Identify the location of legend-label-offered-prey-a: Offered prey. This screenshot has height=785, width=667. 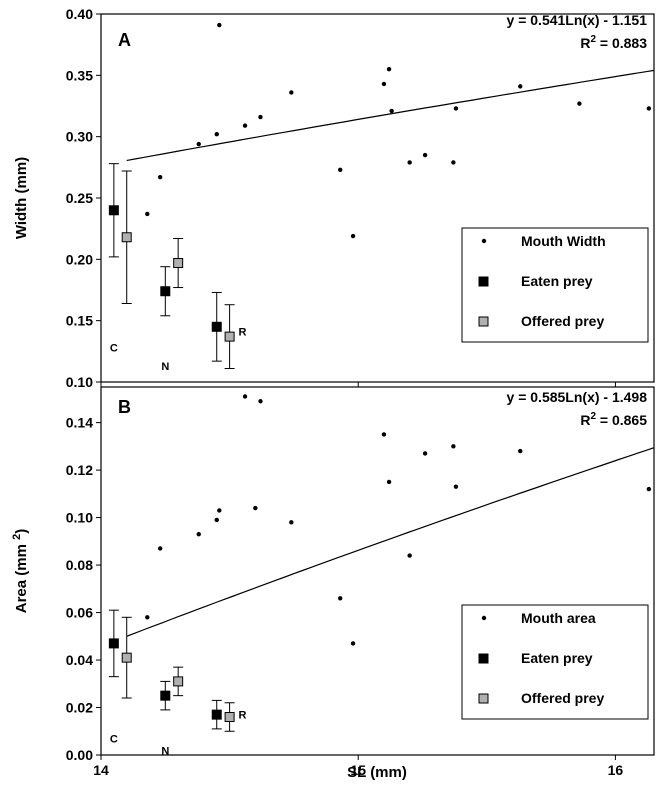
(562, 321).